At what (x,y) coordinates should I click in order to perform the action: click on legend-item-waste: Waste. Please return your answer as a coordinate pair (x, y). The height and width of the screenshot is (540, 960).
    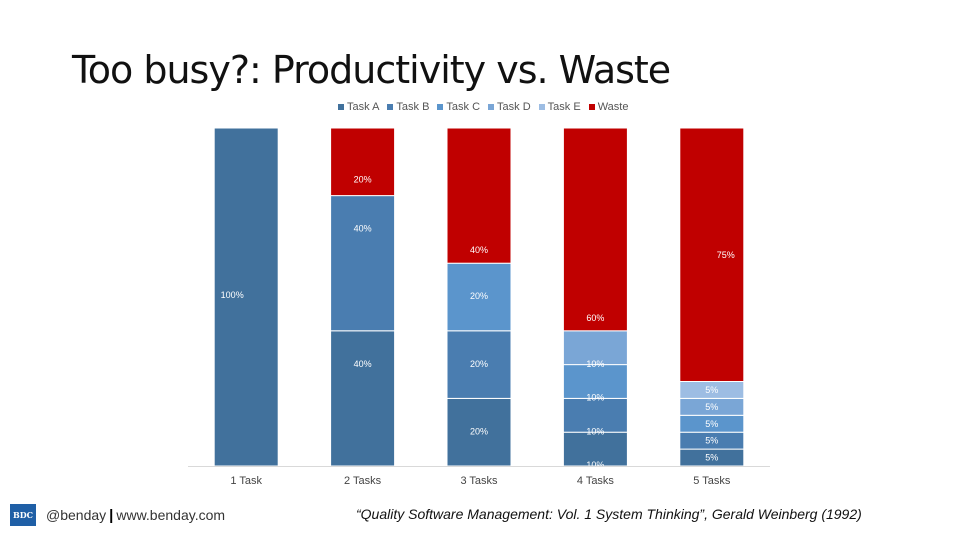
    Looking at the image, I should click on (608, 107).